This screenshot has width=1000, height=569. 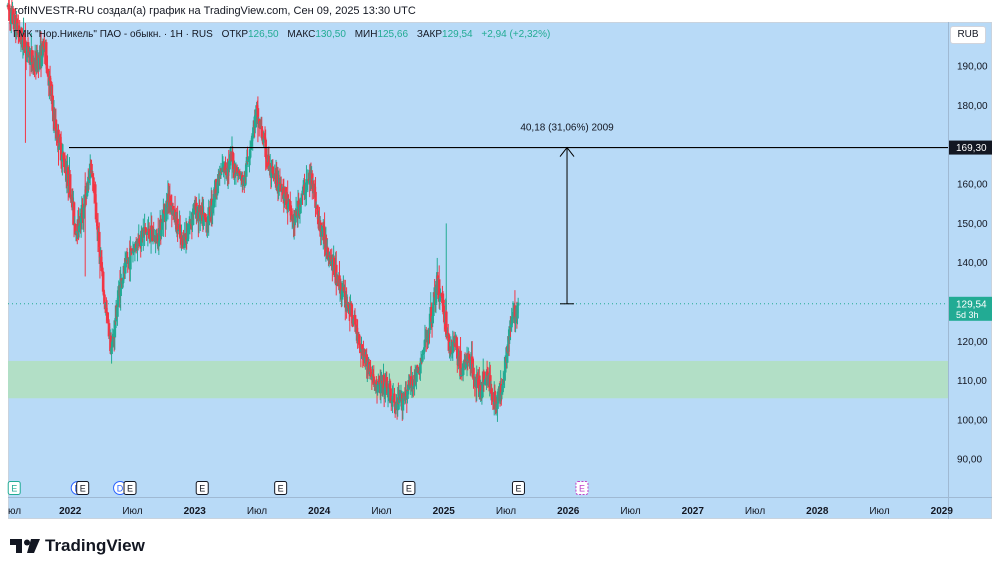 What do you see at coordinates (972, 185) in the screenshot?
I see `price-tick-label: 160,00` at bounding box center [972, 185].